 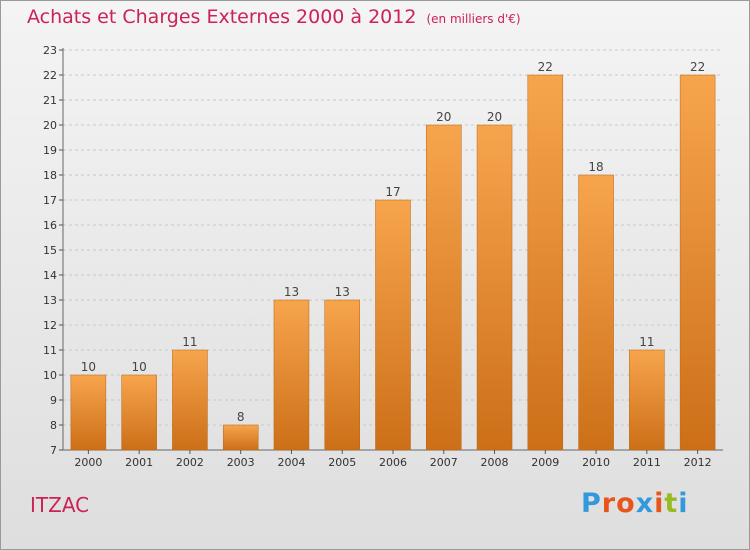 I want to click on value-label-2000: 10, so click(x=88, y=367).